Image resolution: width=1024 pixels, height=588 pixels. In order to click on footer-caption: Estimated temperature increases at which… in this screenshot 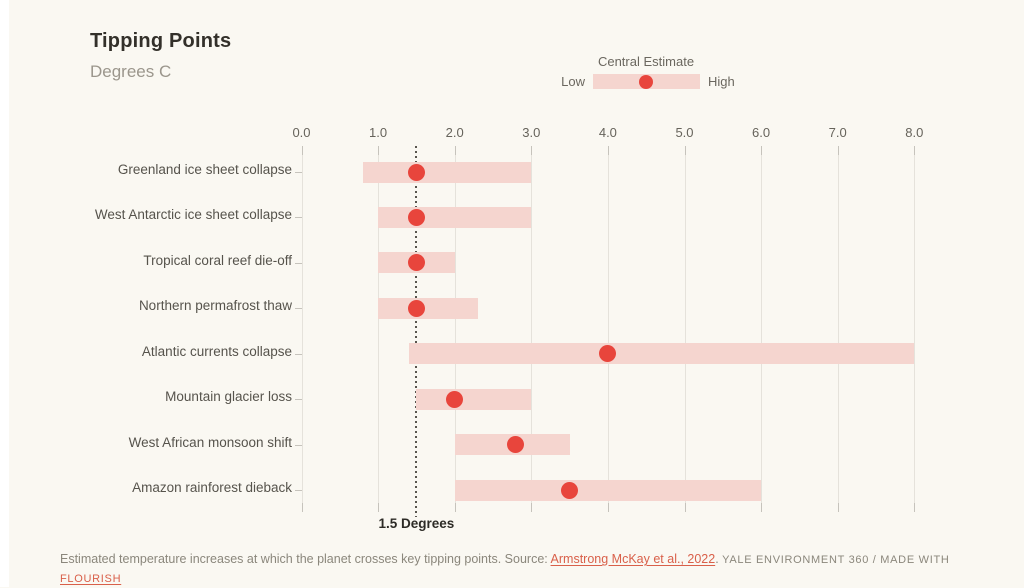, I will do `click(525, 569)`.